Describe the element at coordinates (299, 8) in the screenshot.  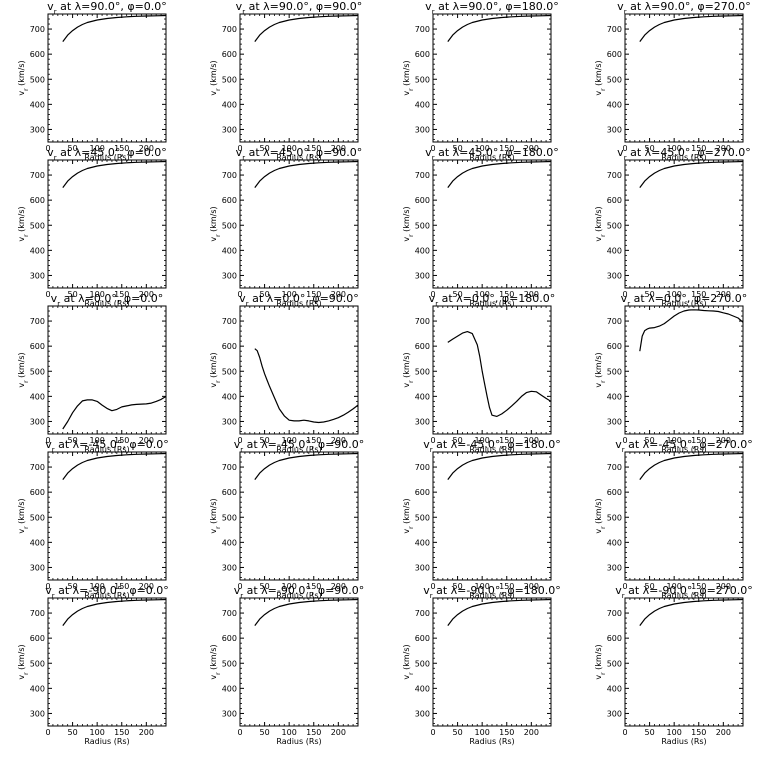
I see `panel-title: vr at λ=90.0°, φ=90.0°` at that location.